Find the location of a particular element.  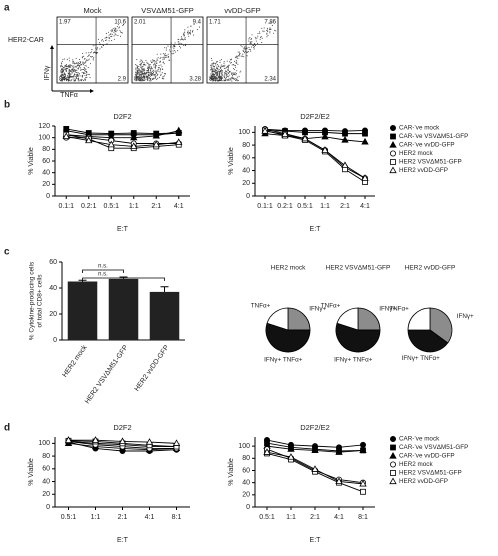

quadrant-value: 2.34 is located at coordinates (270, 80).